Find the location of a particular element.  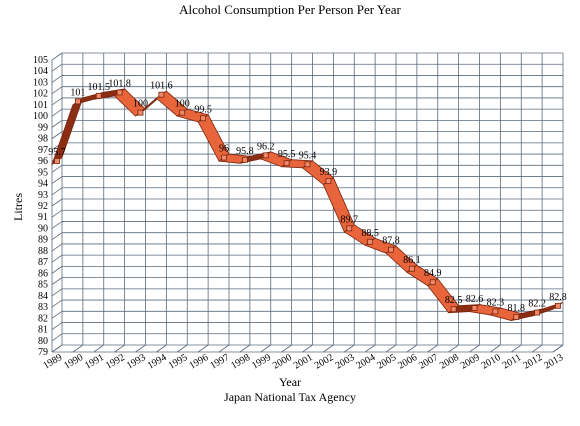

data-label: 101.6 is located at coordinates (161, 86).